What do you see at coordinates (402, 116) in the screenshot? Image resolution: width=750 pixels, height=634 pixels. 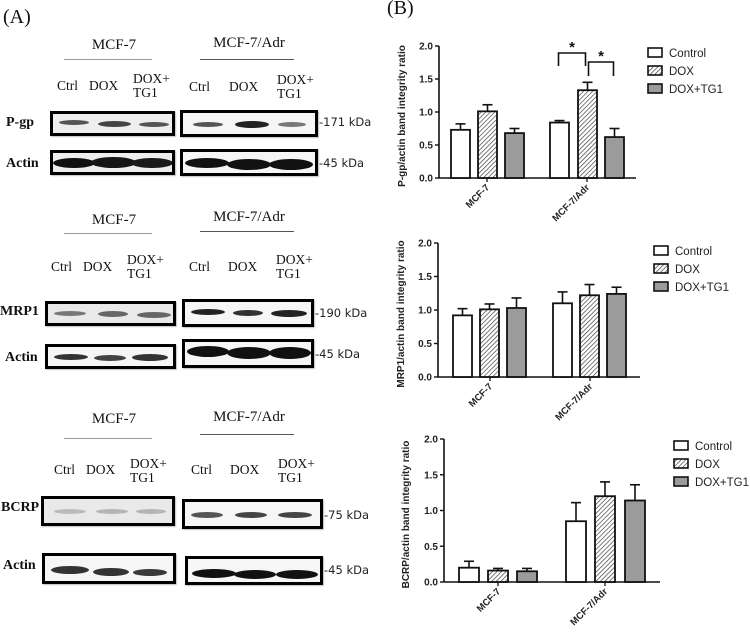 I see `y-axis-label: P-gp/actin band integrity ratio` at bounding box center [402, 116].